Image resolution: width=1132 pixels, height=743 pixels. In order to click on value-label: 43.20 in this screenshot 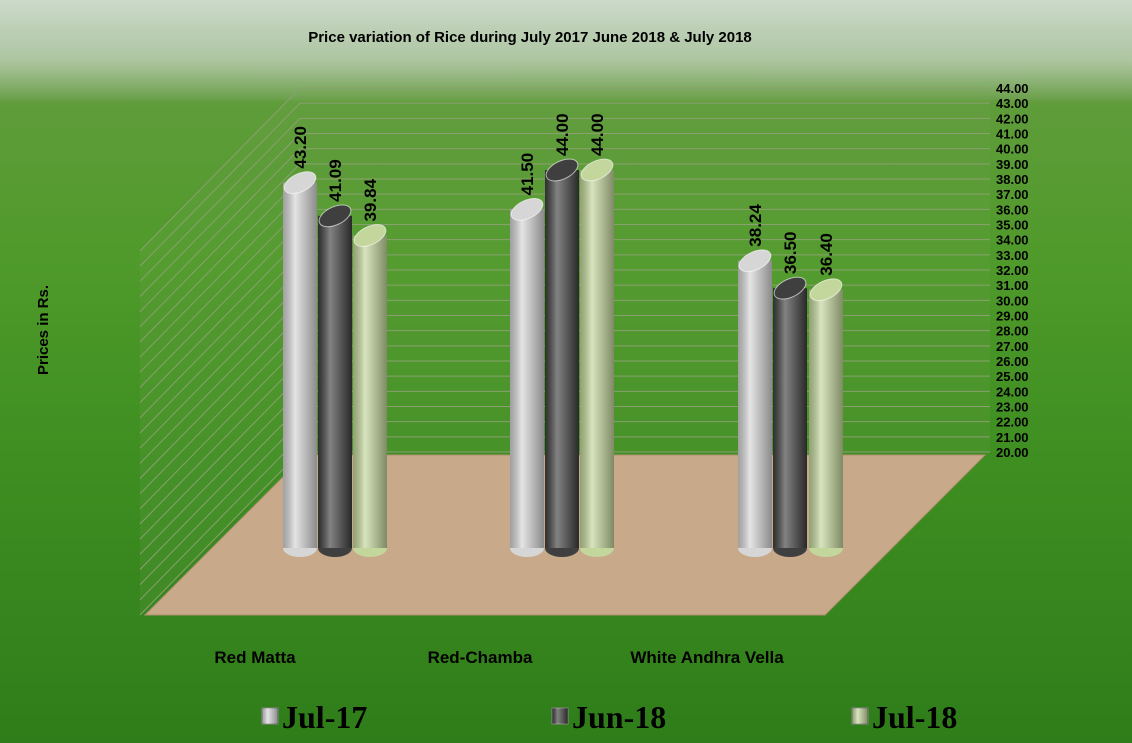, I will do `click(300, 147)`.